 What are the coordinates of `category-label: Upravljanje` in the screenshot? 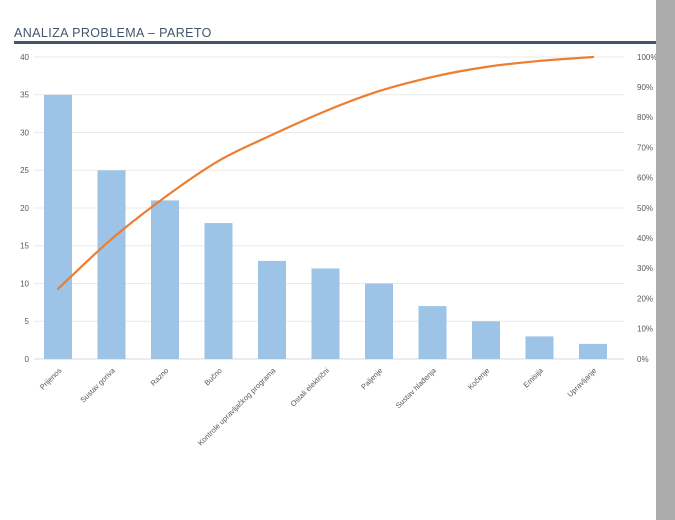 It's located at (582, 382).